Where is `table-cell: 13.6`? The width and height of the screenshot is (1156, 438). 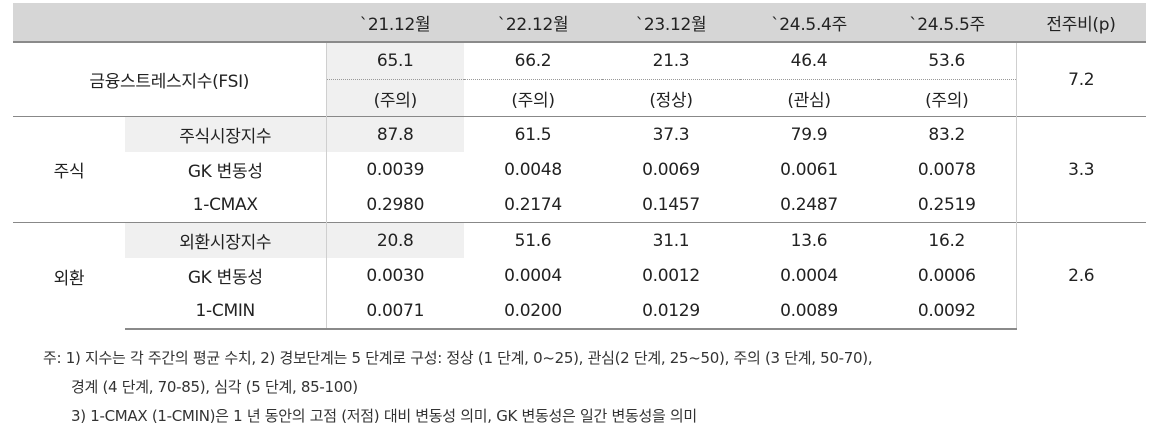 table-cell: 13.6 is located at coordinates (809, 240).